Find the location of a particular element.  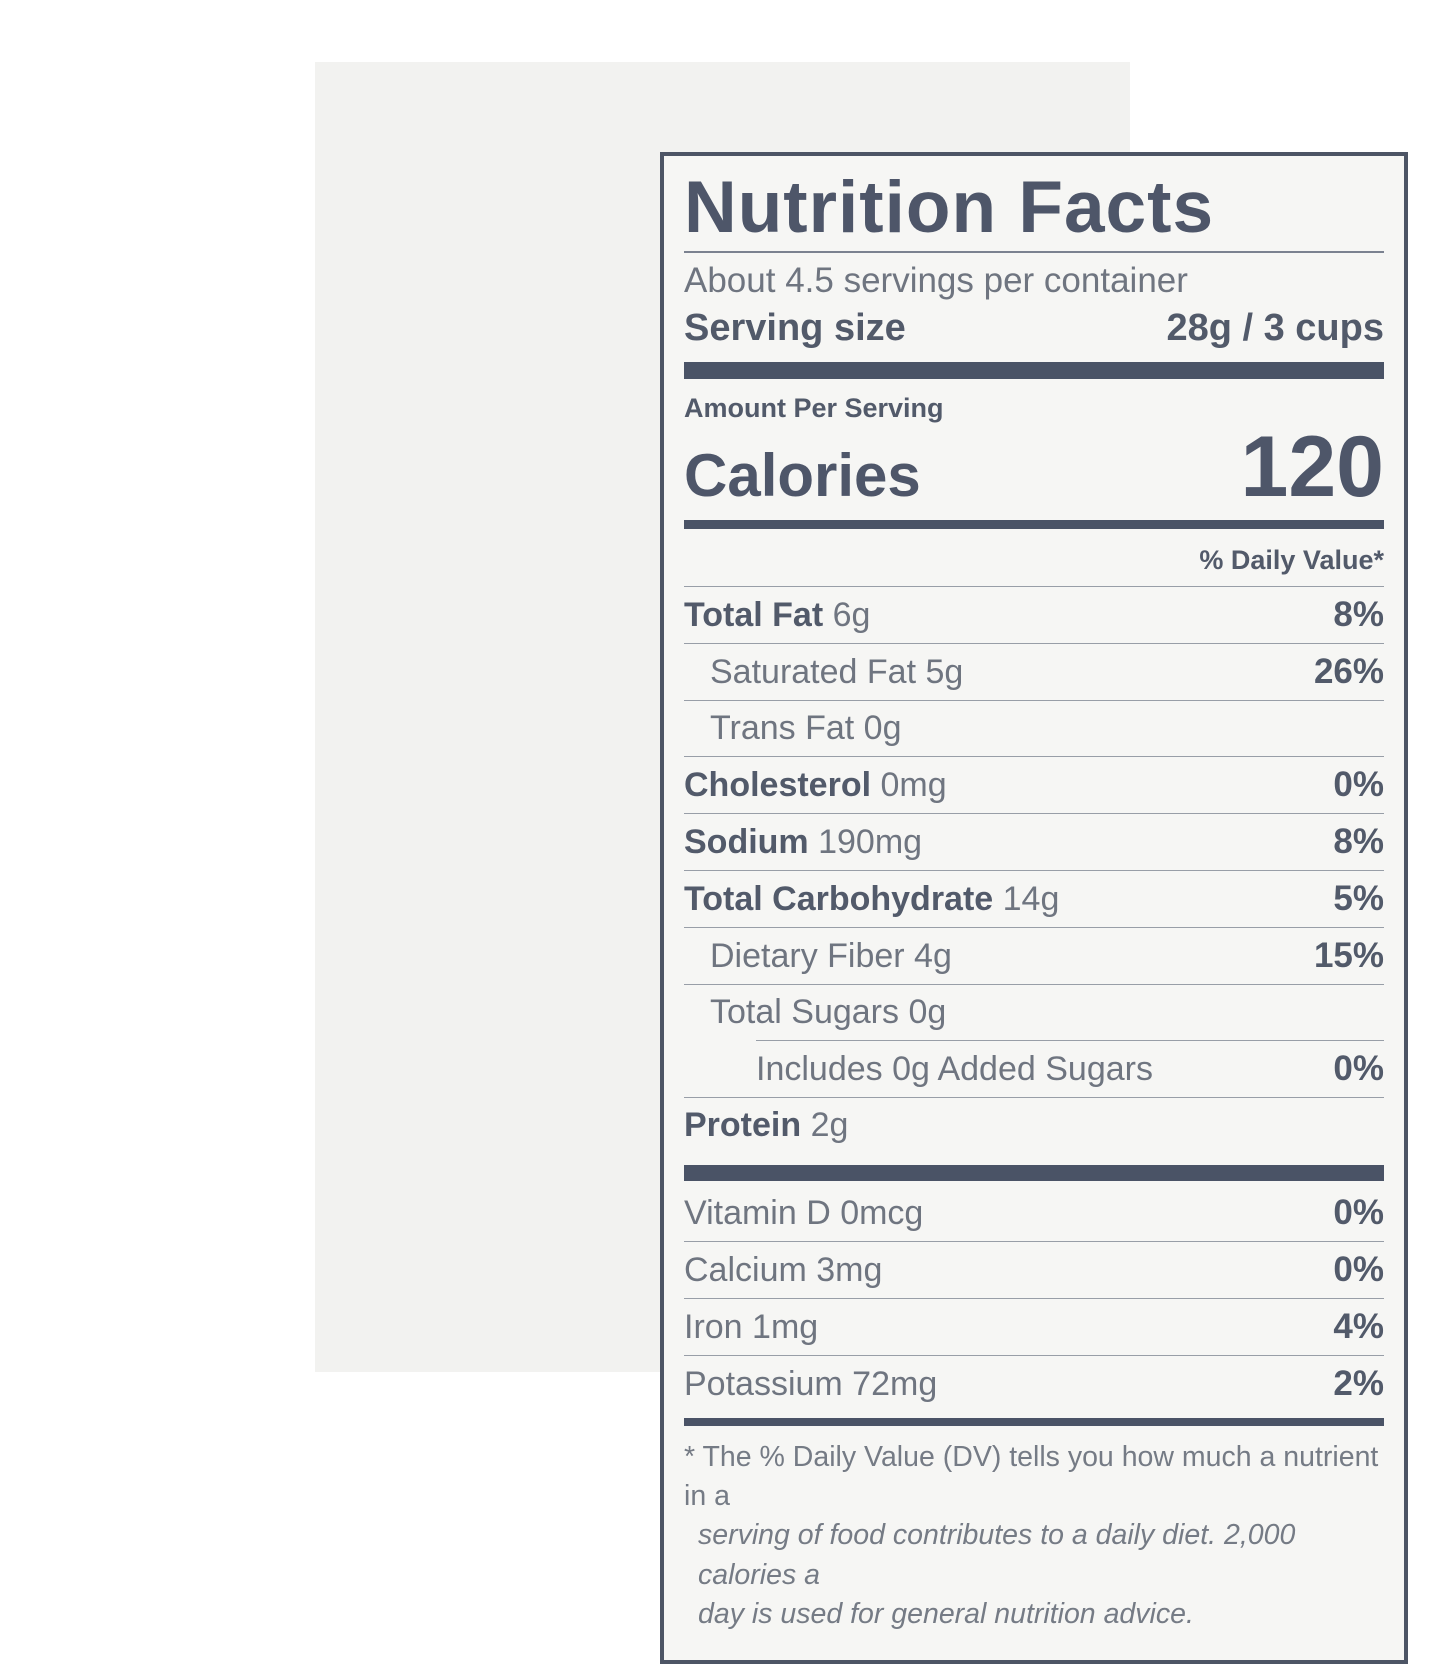

nutrient-row: Total Fat 6g 8% is located at coordinates (1034, 614).